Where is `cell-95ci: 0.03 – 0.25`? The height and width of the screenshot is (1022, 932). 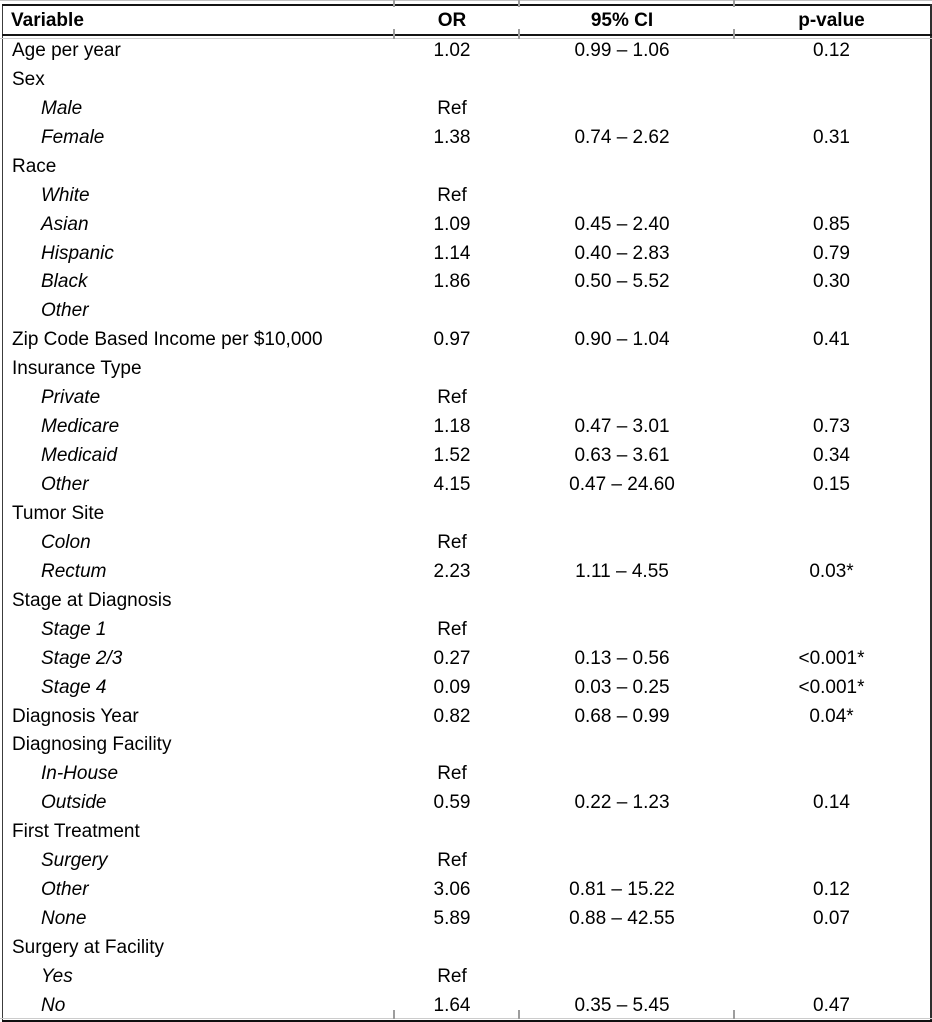 cell-95ci: 0.03 – 0.25 is located at coordinates (622, 687).